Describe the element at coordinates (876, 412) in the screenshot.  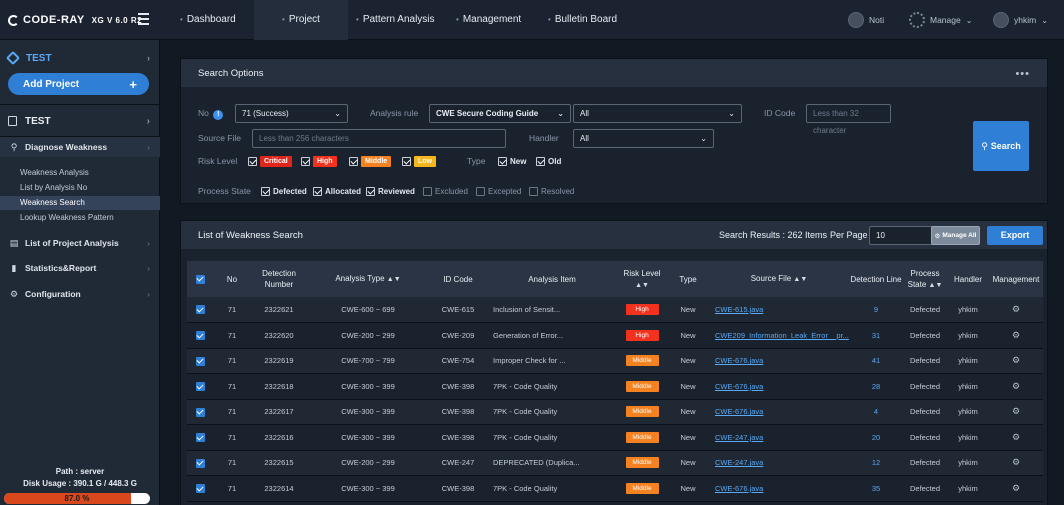
I see `cell-detection-line-link: 4` at that location.